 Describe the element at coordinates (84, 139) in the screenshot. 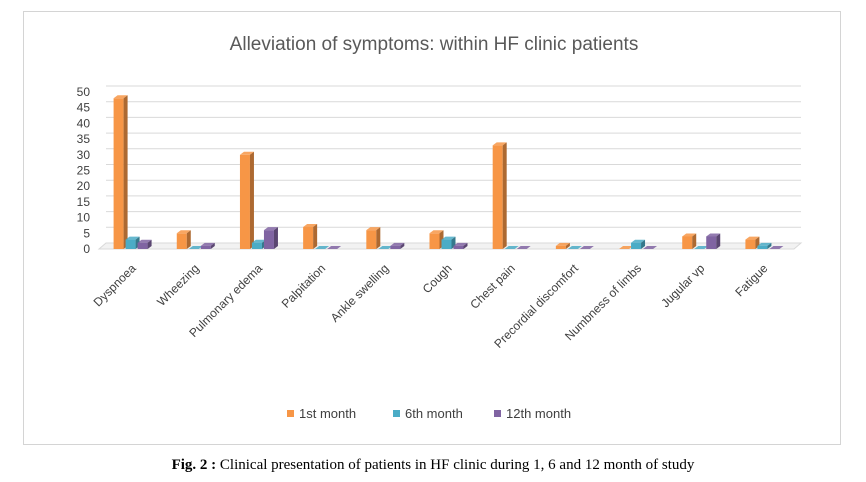

I see `y-tick-label: 35` at that location.